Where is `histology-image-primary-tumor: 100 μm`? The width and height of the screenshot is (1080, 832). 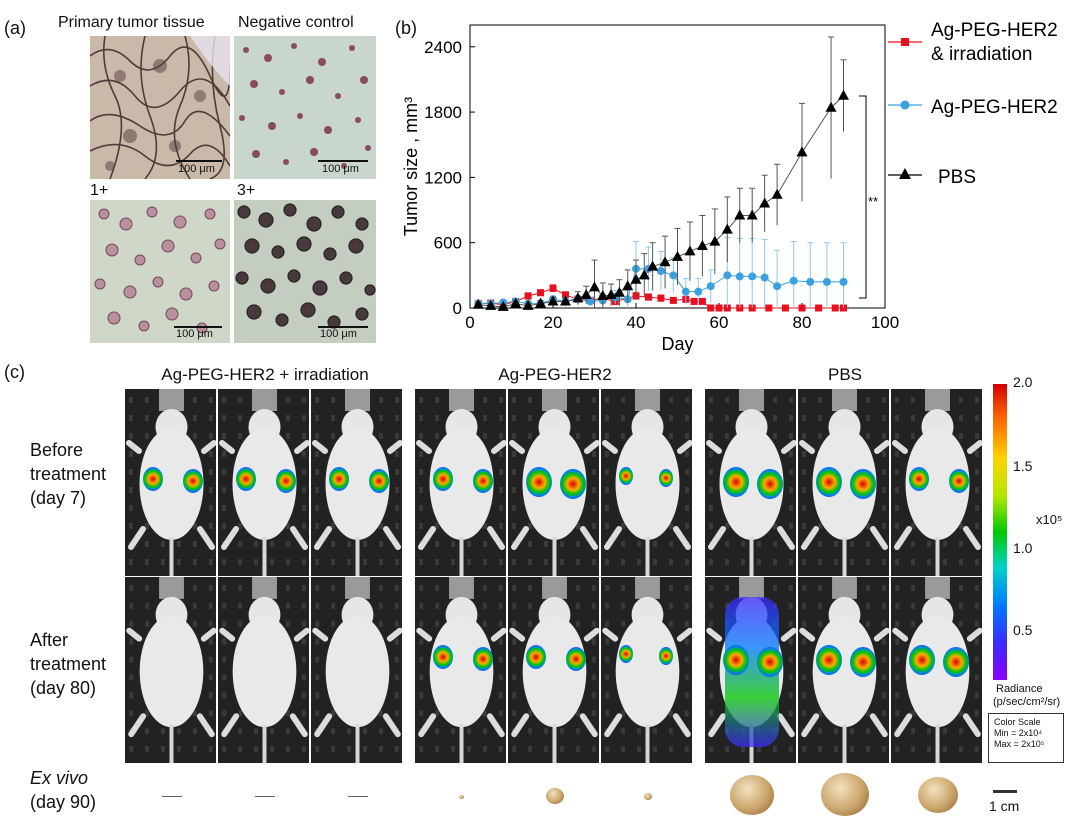 histology-image-primary-tumor: 100 μm is located at coordinates (160, 107).